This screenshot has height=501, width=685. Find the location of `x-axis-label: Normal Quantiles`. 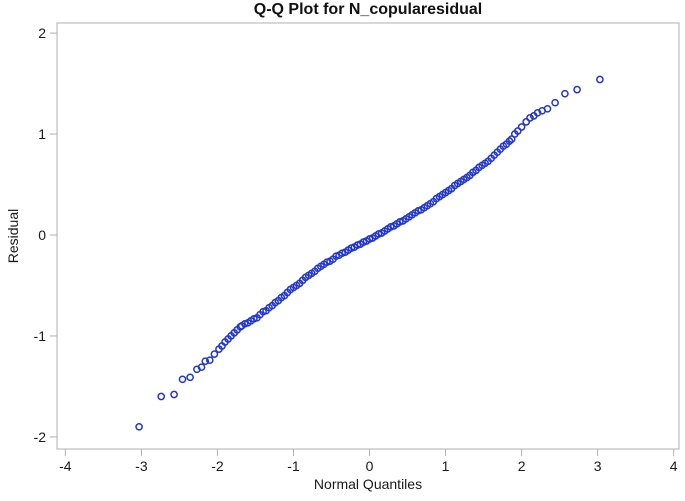

x-axis-label: Normal Quantiles is located at coordinates (368, 484).